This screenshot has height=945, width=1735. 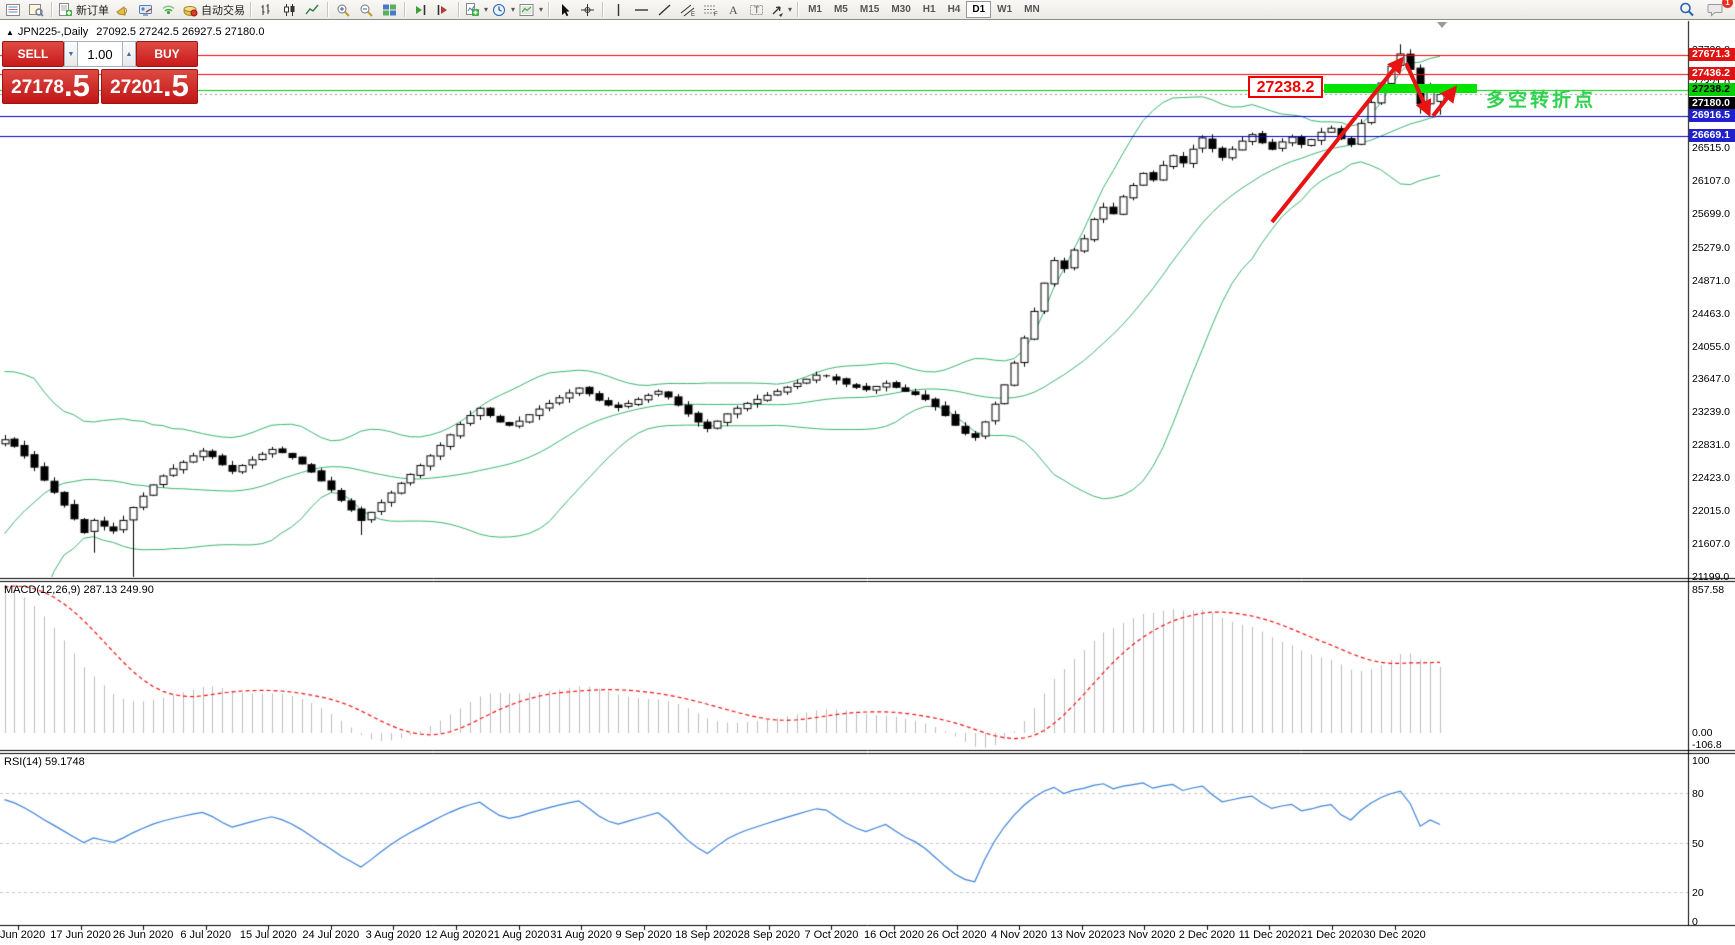 I want to click on market-watch-icon, so click(x=13, y=10).